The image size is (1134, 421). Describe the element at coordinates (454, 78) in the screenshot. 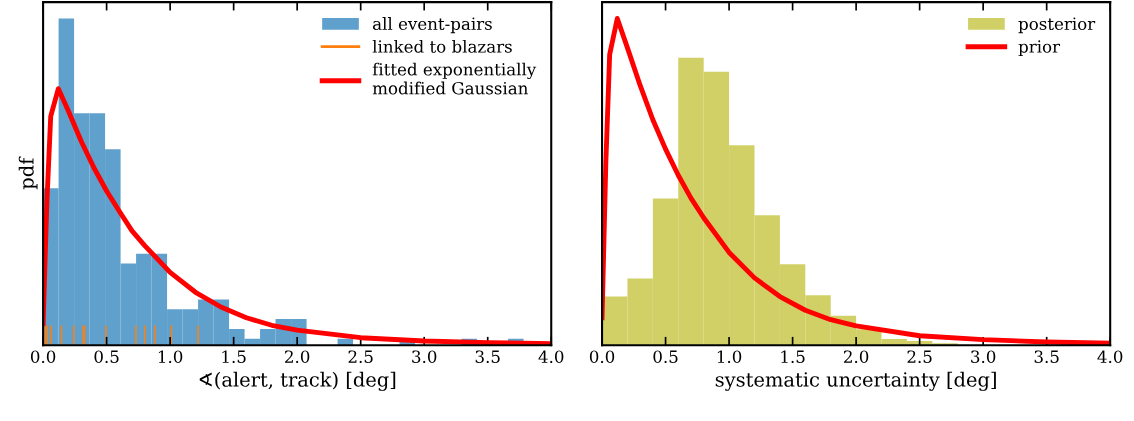

I see `legend-label: fitted exponentially modified Gaussian` at that location.